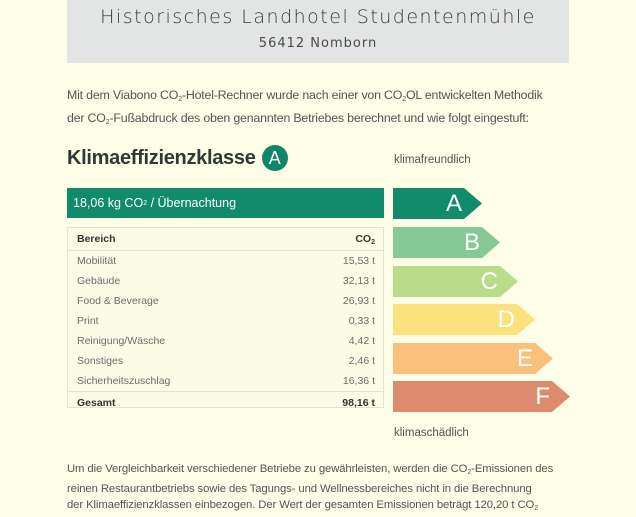  Describe the element at coordinates (464, 319) in the screenshot. I see `class-arrow-d: D` at that location.